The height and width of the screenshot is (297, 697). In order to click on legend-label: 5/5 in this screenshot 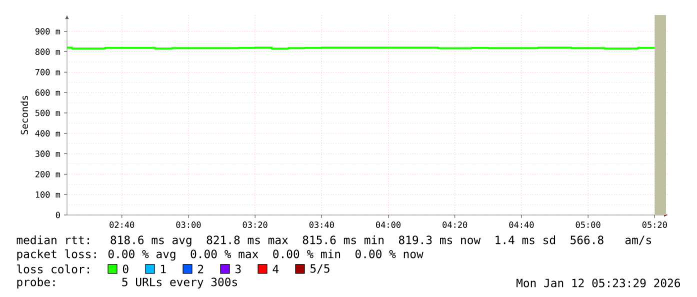, I will do `click(320, 269)`.